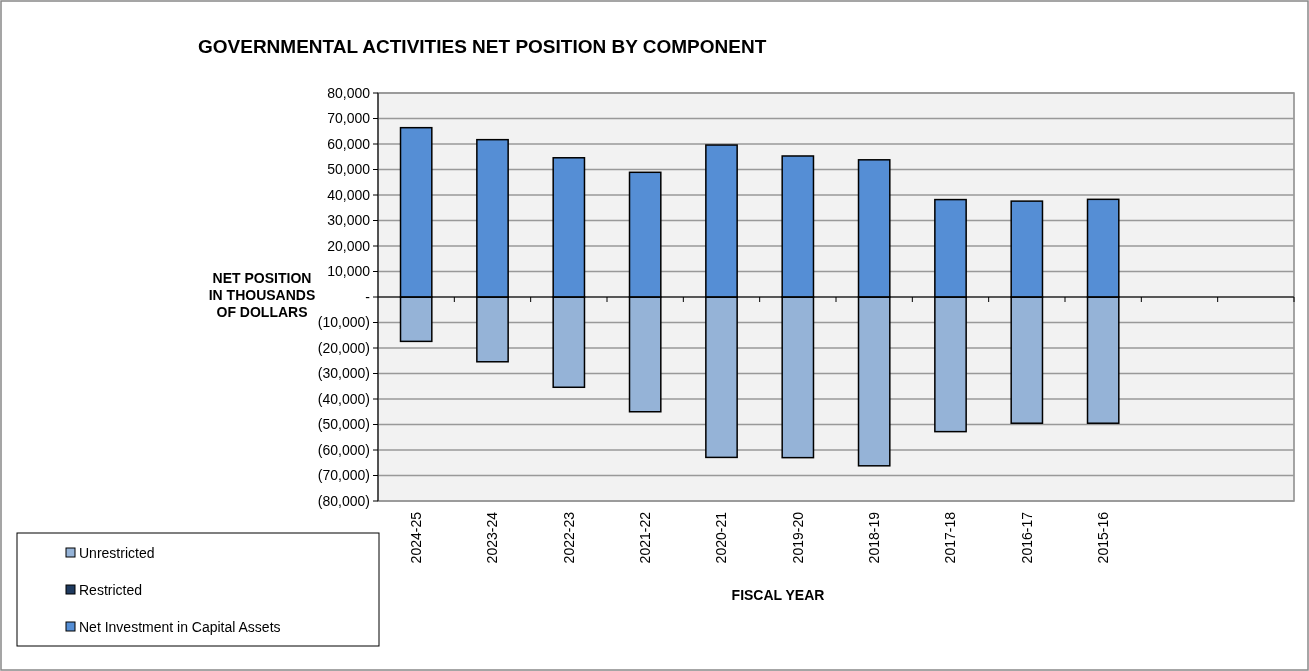 The width and height of the screenshot is (1309, 671). Describe the element at coordinates (1103, 537) in the screenshot. I see `x-tick-label: 2015-16` at that location.